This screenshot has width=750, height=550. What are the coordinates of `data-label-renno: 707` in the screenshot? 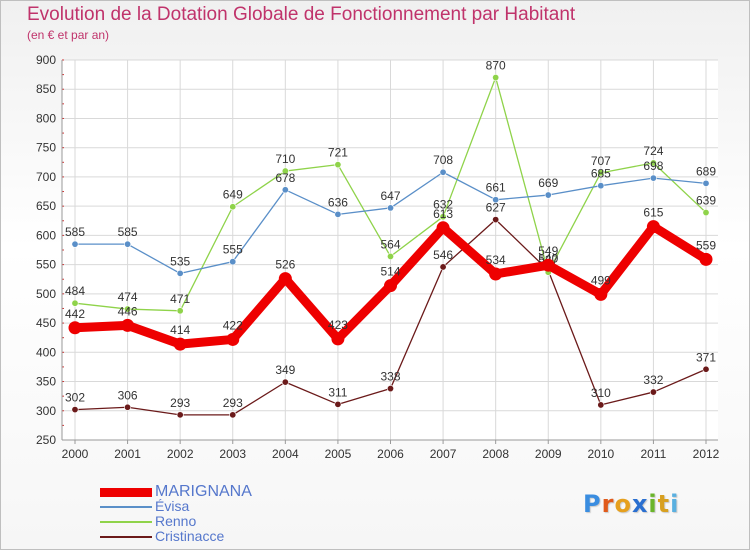 It's located at (601, 161).